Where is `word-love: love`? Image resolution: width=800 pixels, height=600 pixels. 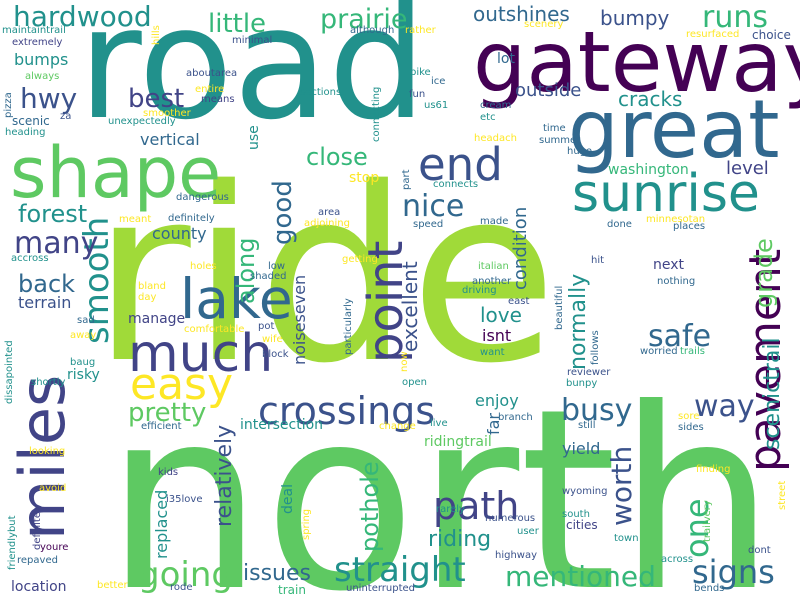 word-love: love is located at coordinates (501, 315).